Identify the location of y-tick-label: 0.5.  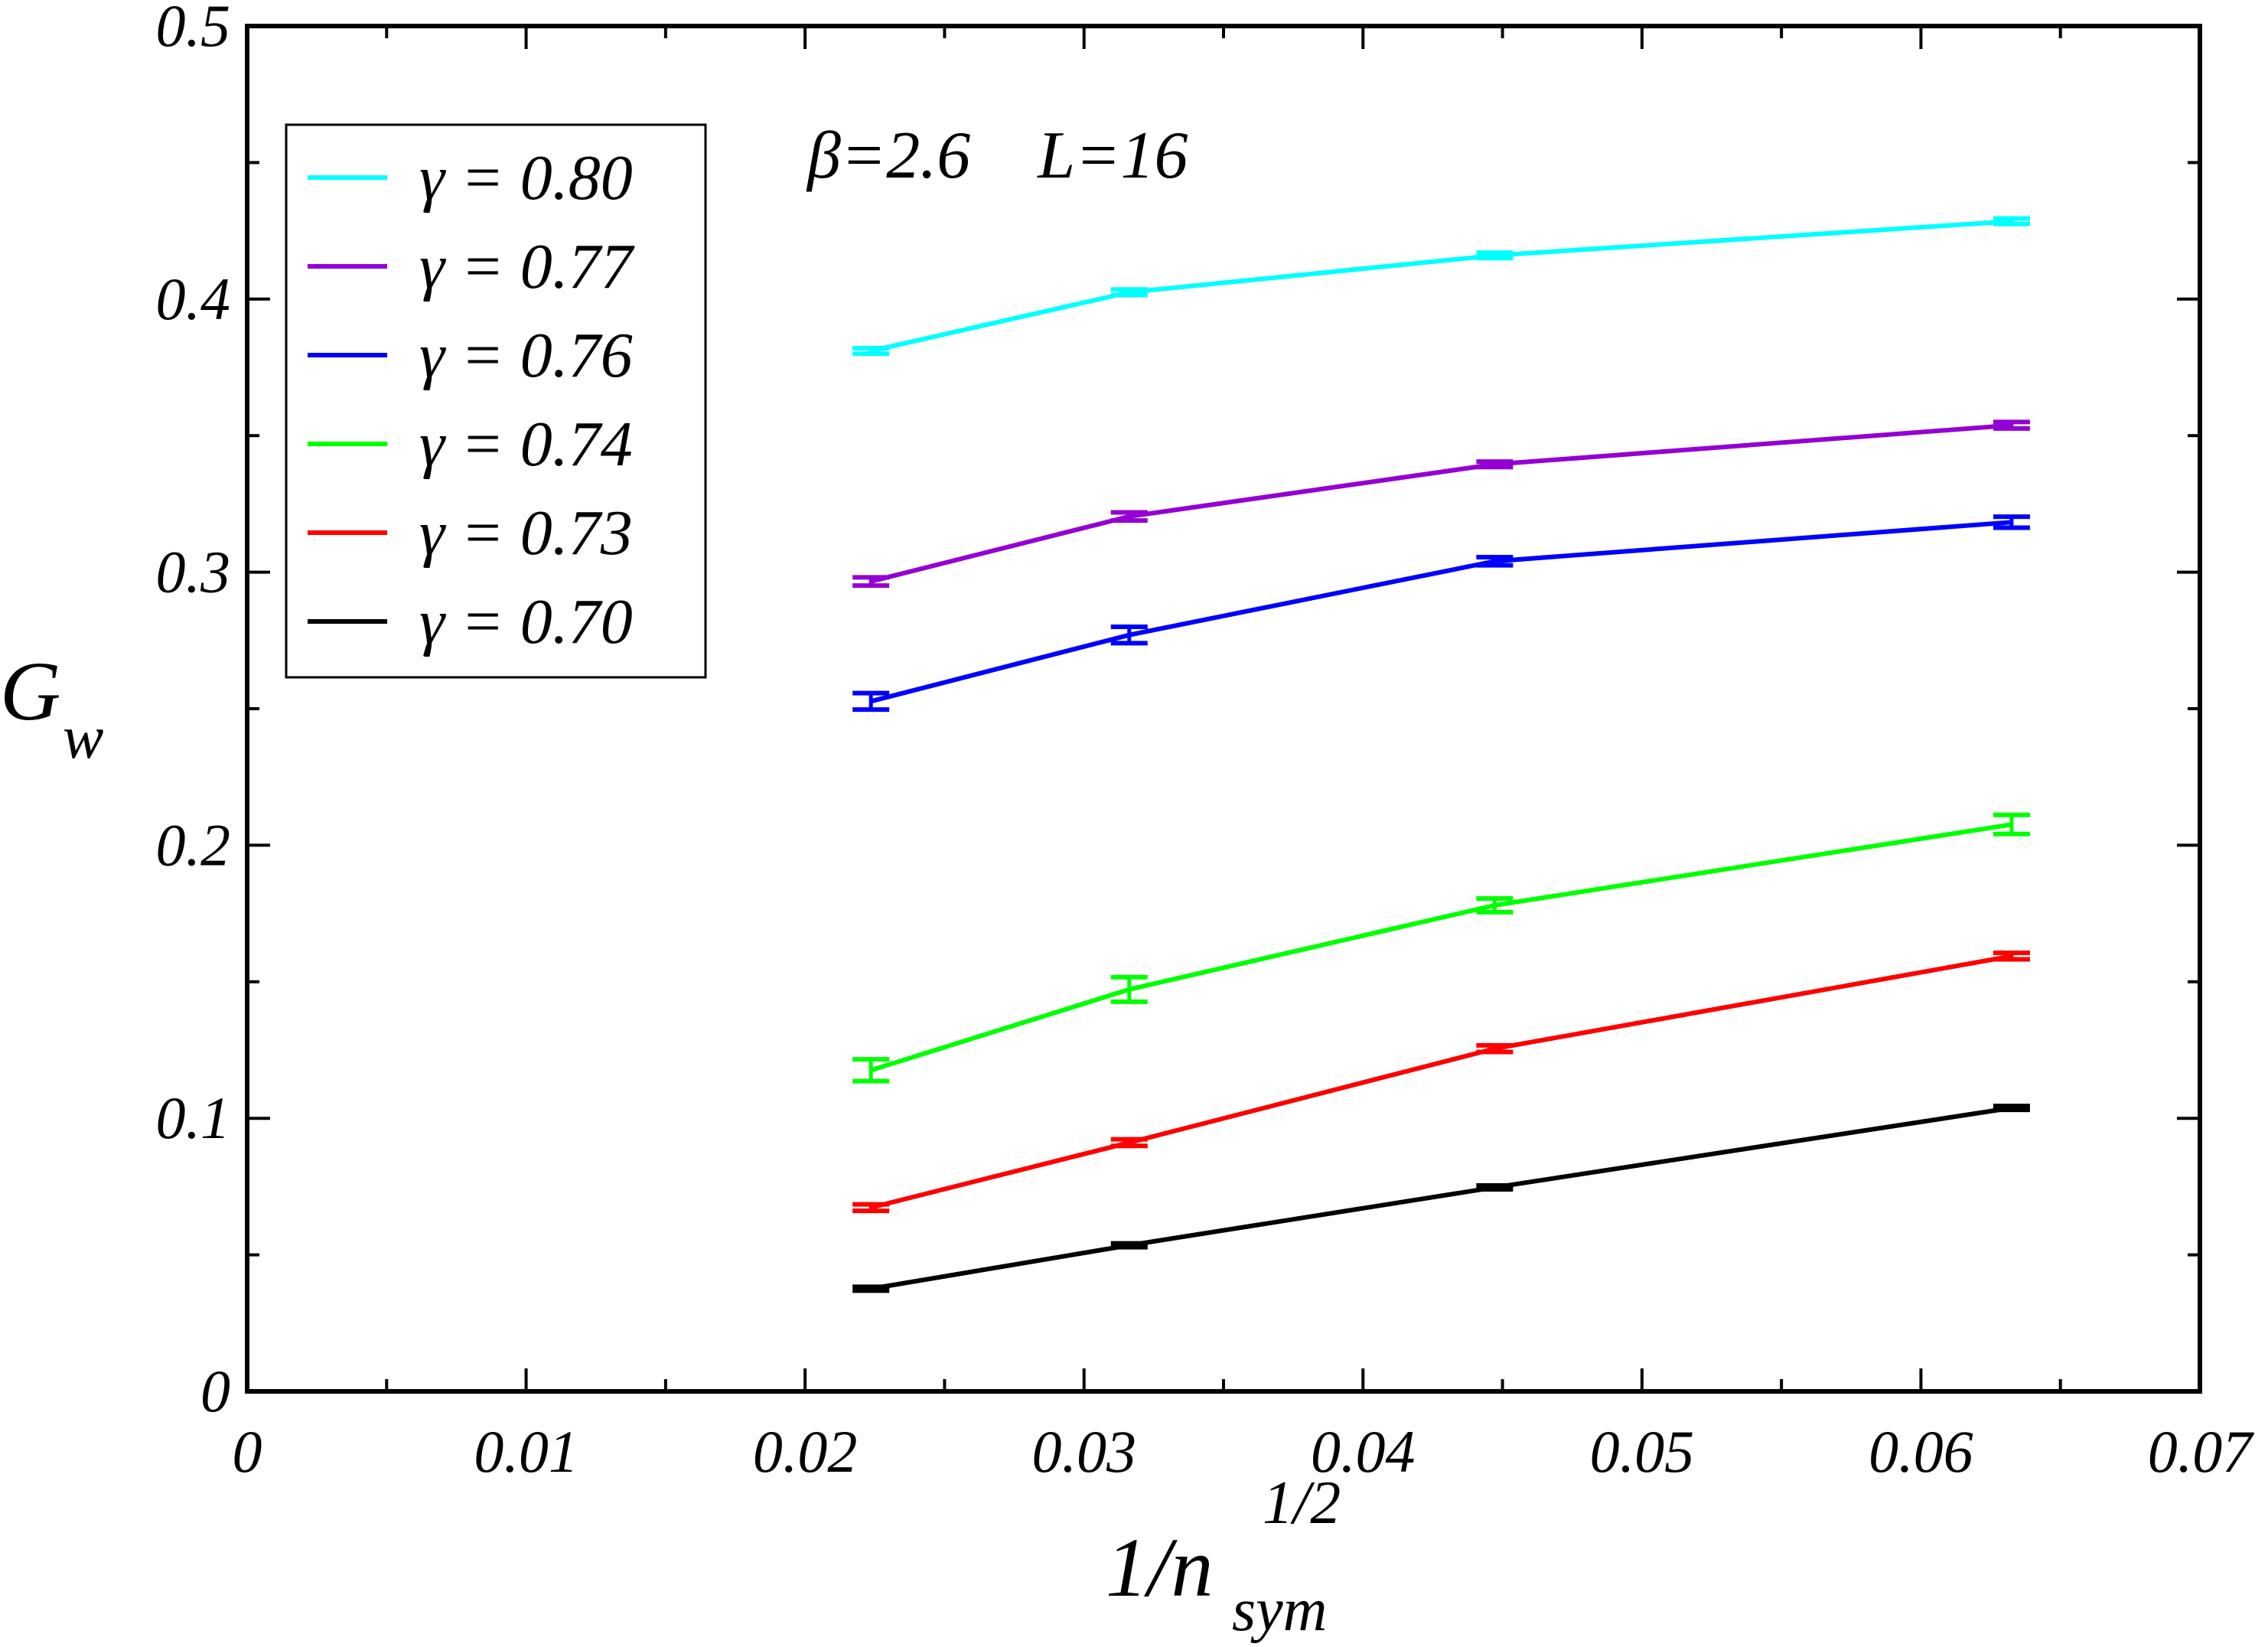
(194, 29).